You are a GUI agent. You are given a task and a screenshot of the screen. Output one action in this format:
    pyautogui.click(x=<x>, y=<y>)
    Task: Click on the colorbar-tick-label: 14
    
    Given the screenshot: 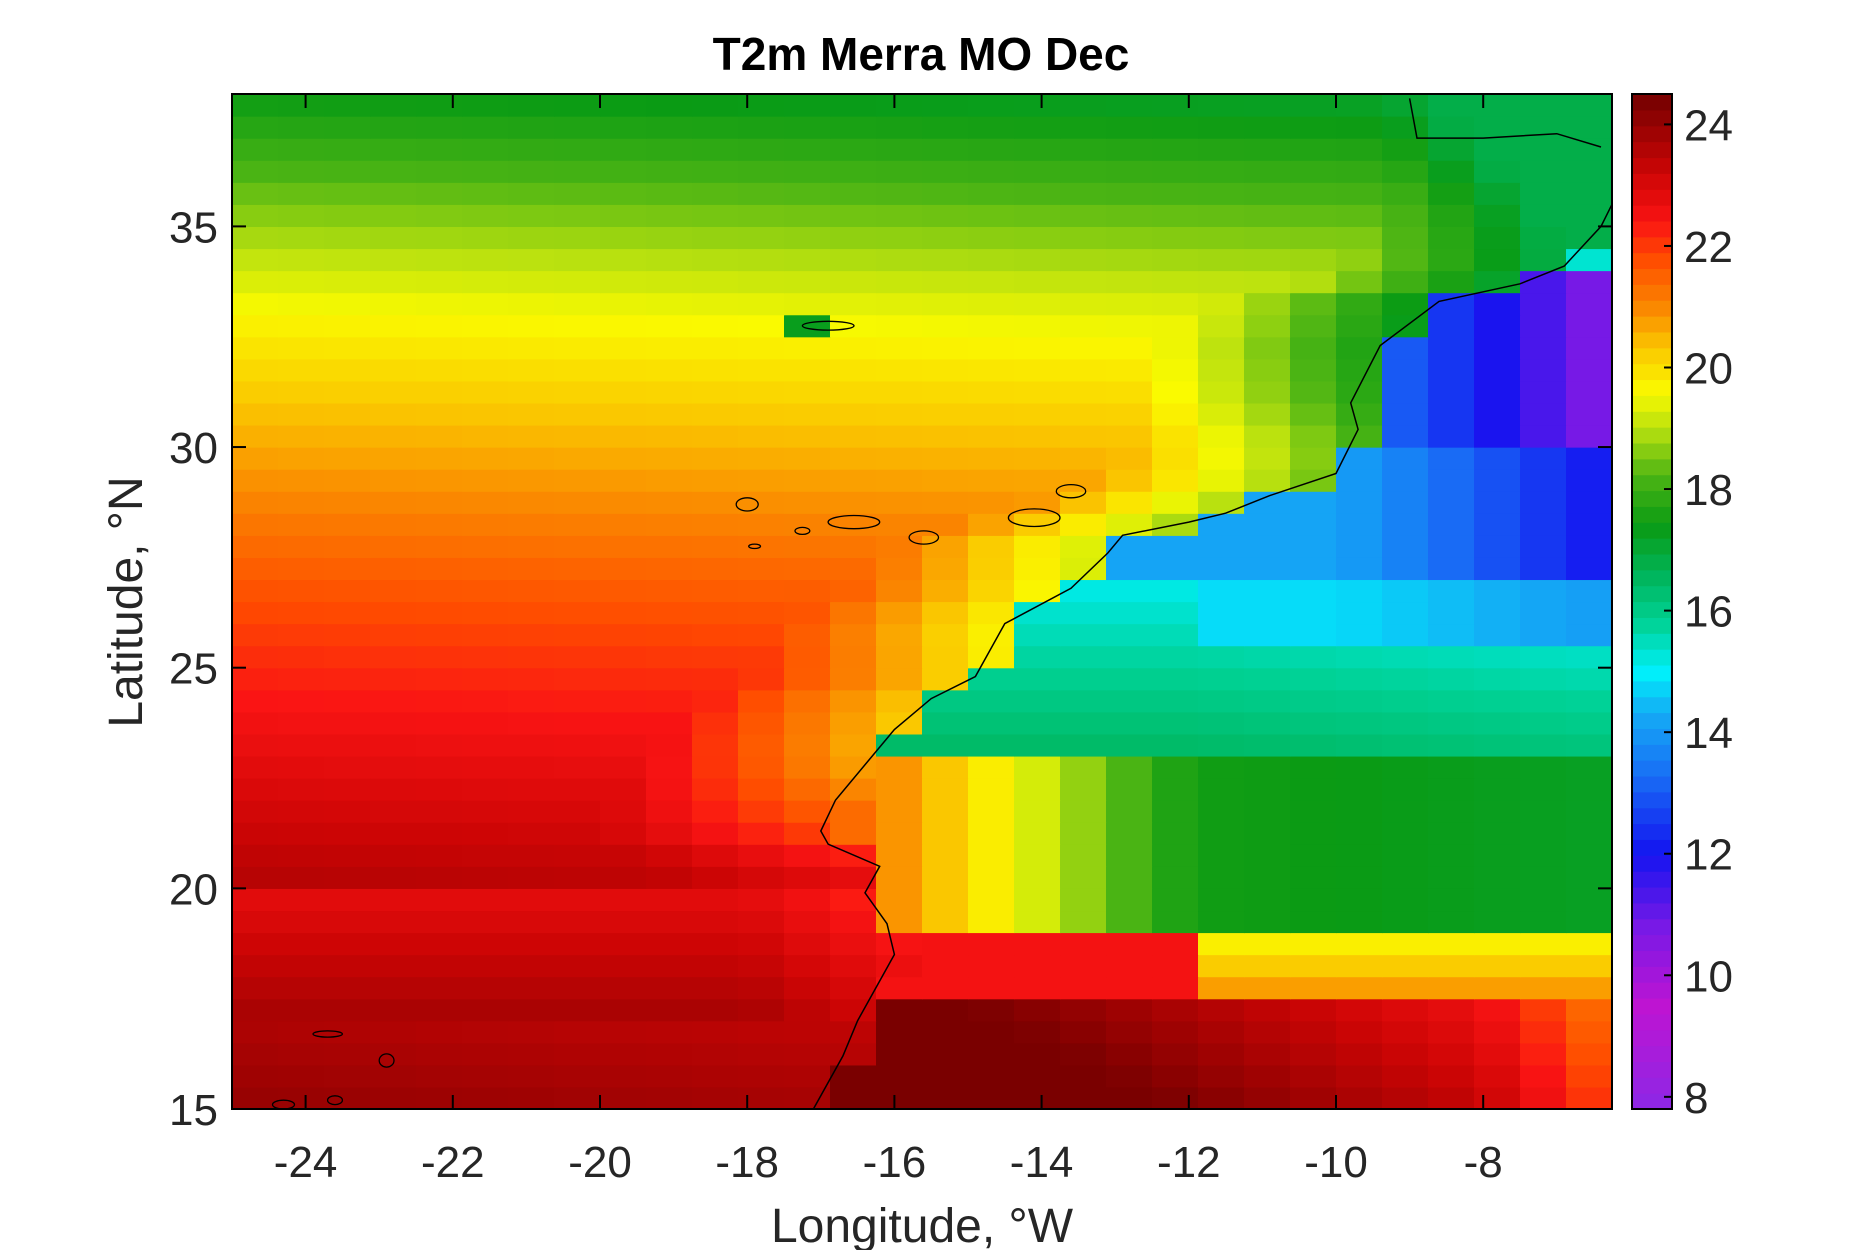 What is the action you would take?
    pyautogui.click(x=1708, y=733)
    